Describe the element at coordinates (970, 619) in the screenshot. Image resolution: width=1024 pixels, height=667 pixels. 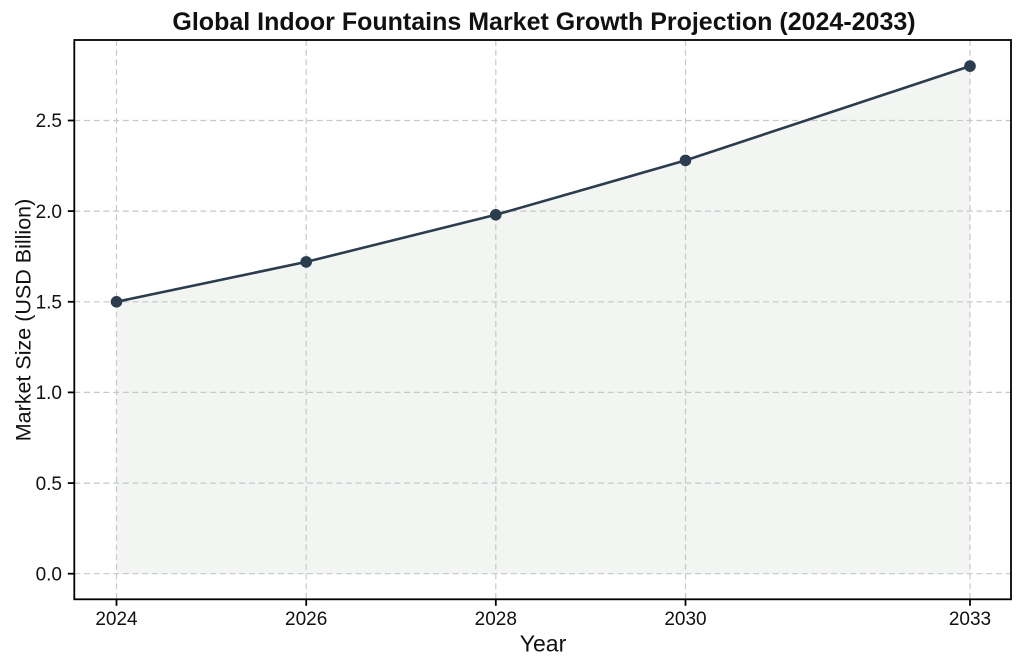
I see `svg-text: 2033` at that location.